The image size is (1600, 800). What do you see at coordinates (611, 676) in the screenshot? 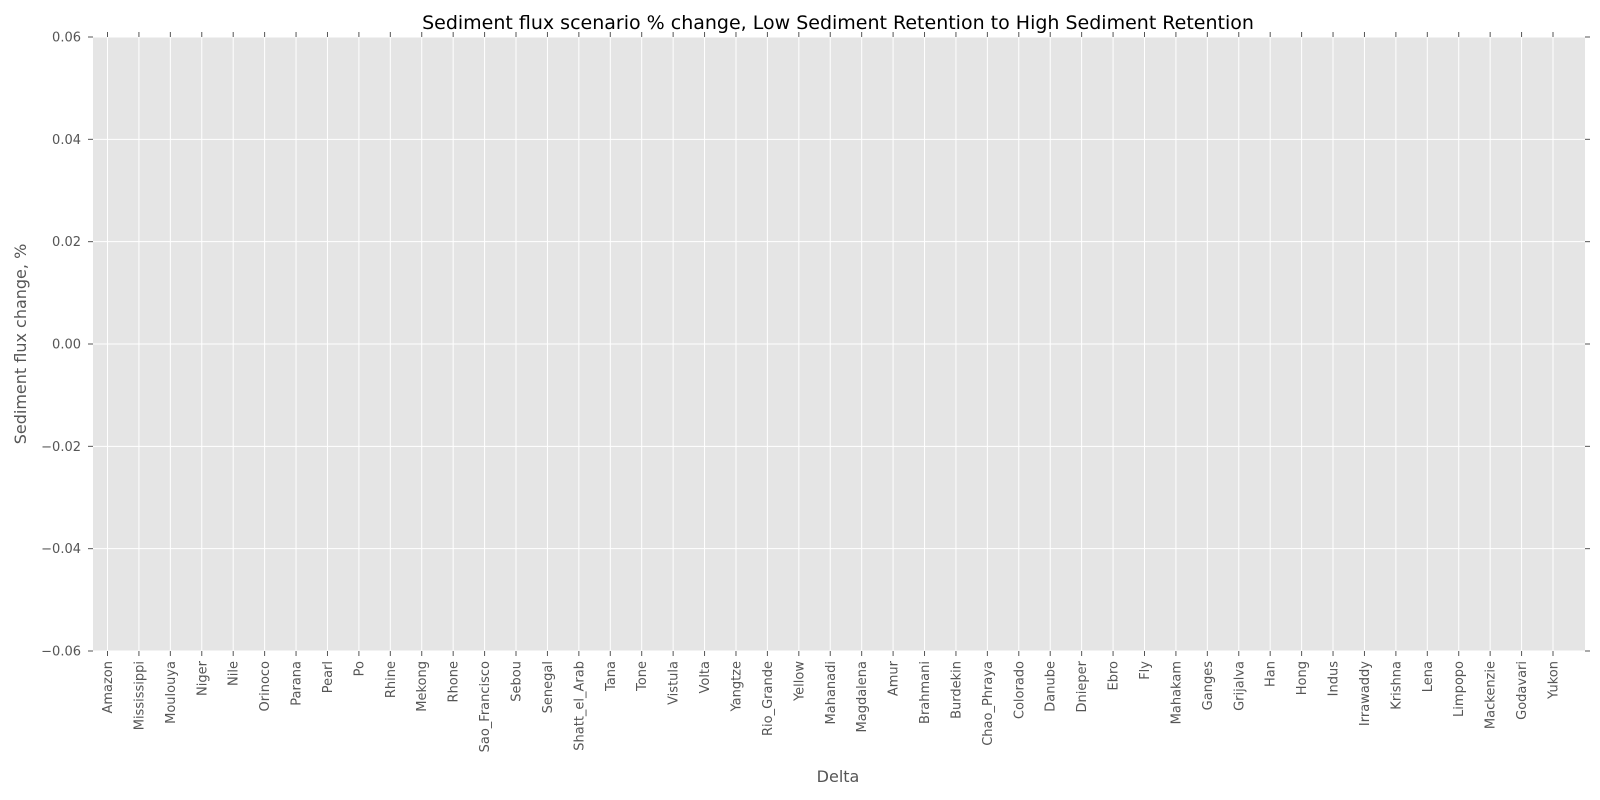
I see `x-tick-label: Tana` at bounding box center [611, 676].